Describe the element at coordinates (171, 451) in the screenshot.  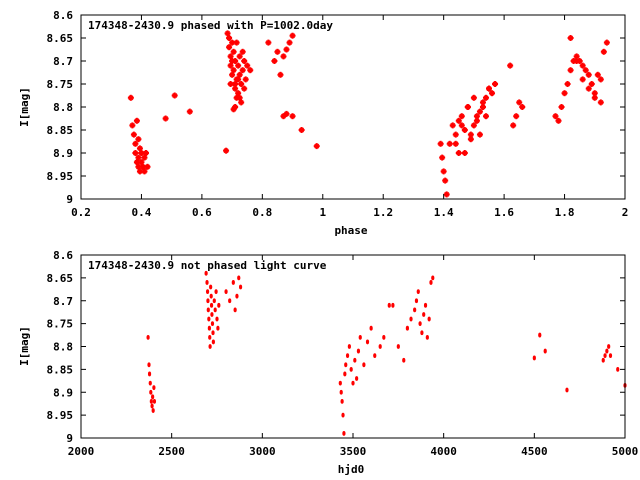
I see `unphased-x-tick-label: 2500` at that location.